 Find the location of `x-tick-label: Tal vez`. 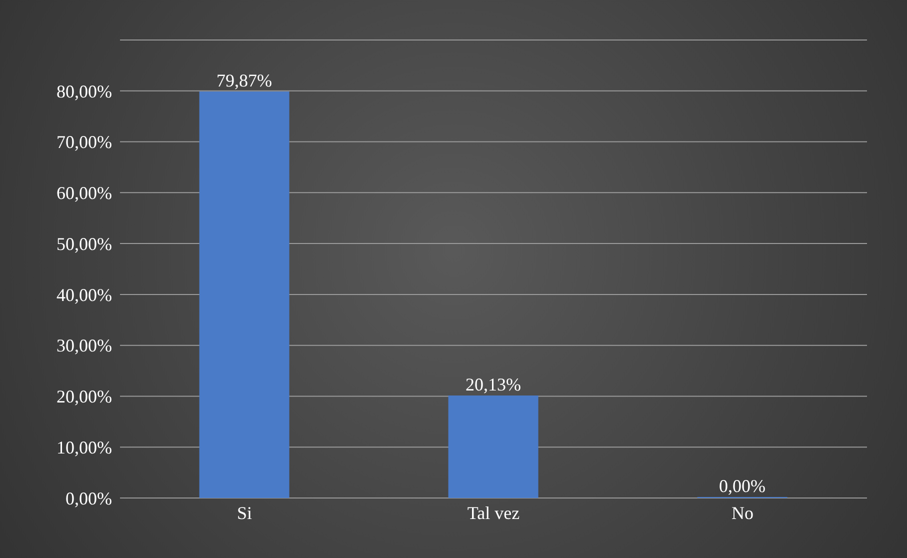

x-tick-label: Tal vez is located at coordinates (493, 512).